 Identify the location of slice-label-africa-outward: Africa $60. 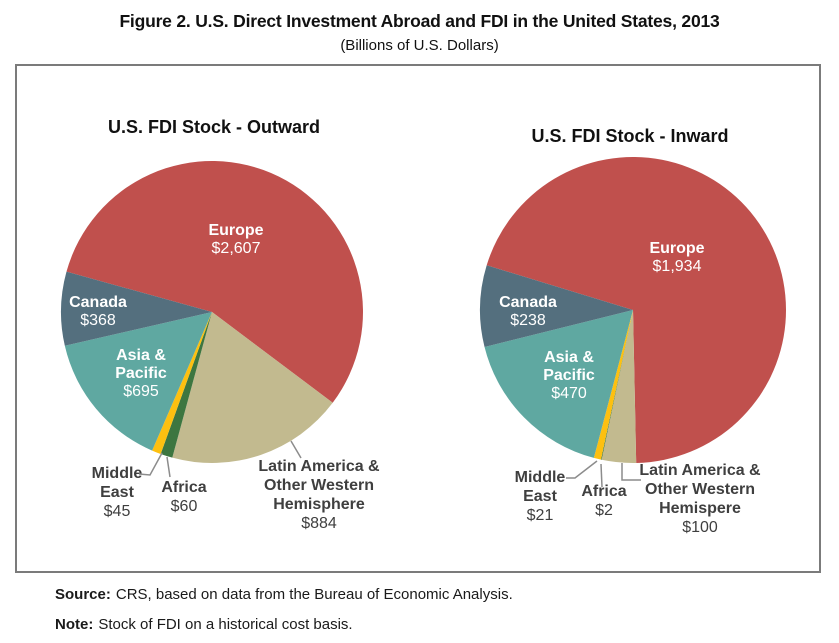
(184, 497).